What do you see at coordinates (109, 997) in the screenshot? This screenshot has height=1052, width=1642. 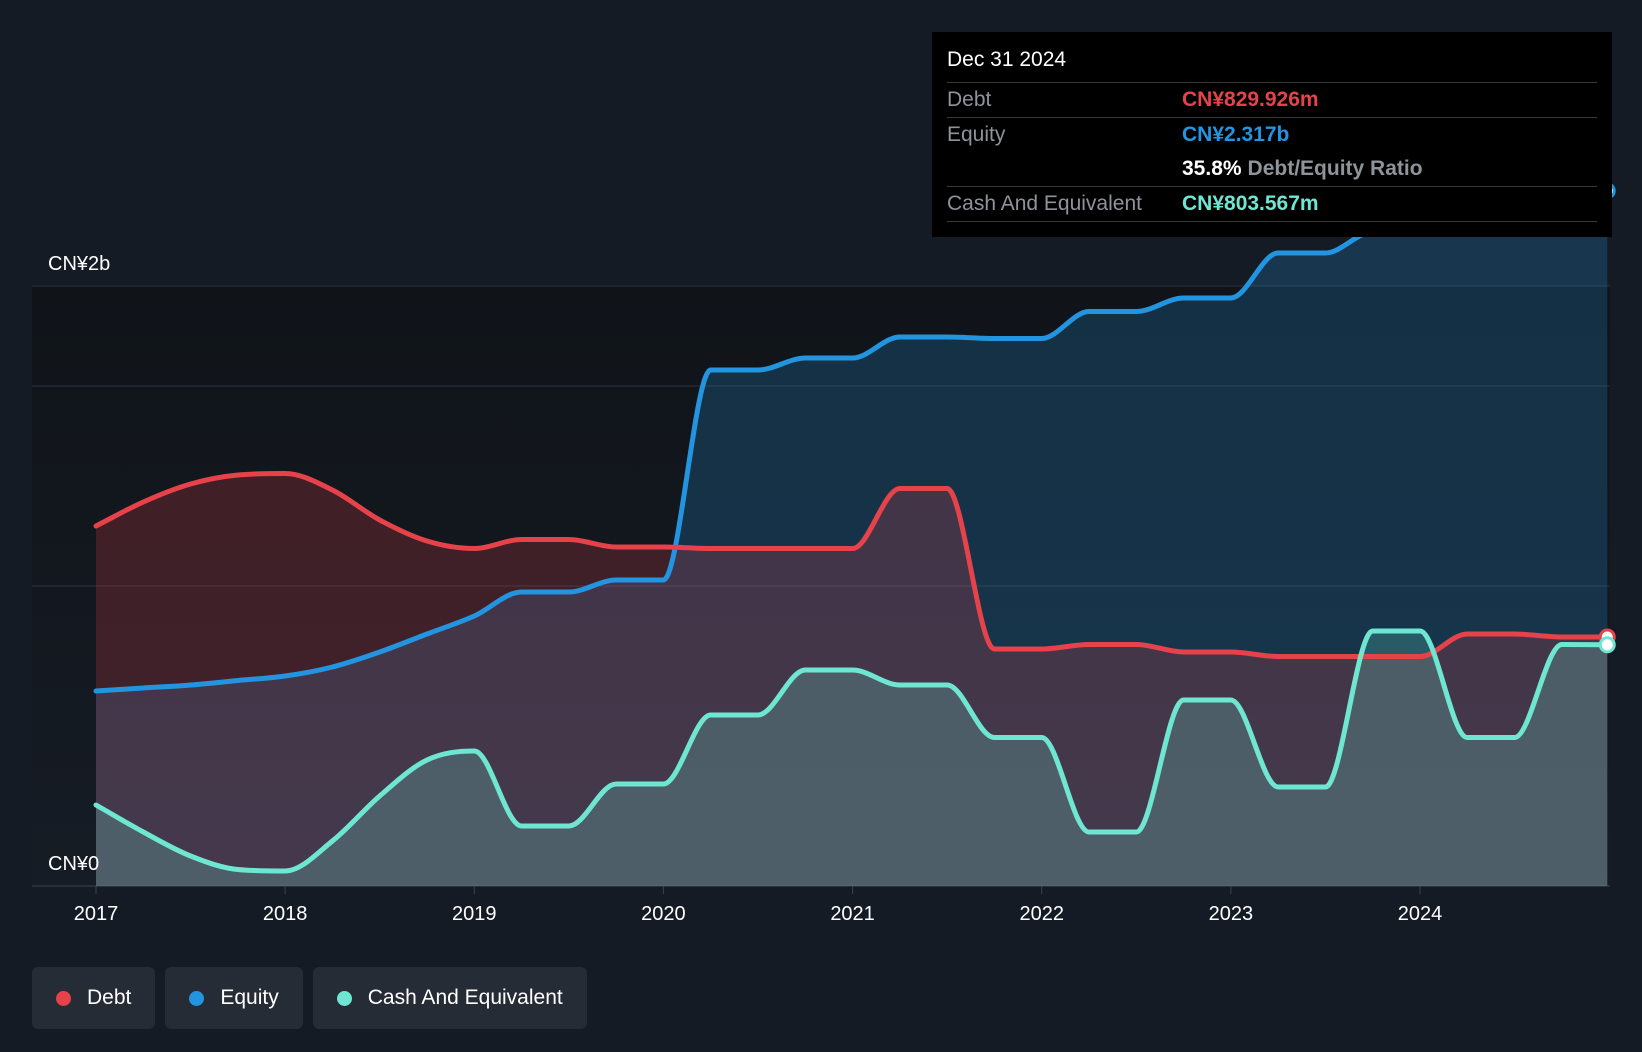 I see `legend-label-debt: Debt` at bounding box center [109, 997].